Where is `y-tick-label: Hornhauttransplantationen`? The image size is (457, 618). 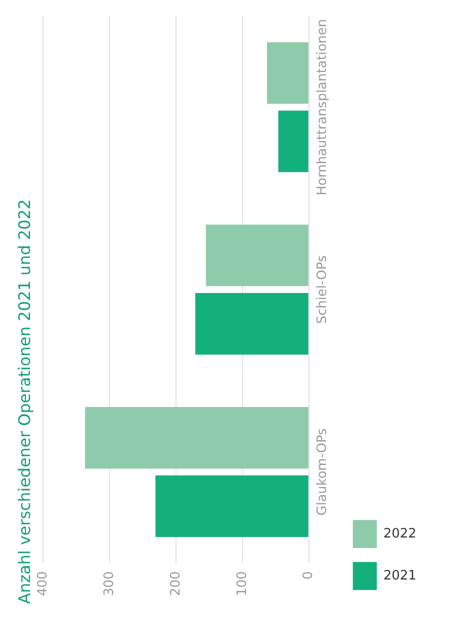 y-tick-label: Hornhauttransplantationen is located at coordinates (322, 107).